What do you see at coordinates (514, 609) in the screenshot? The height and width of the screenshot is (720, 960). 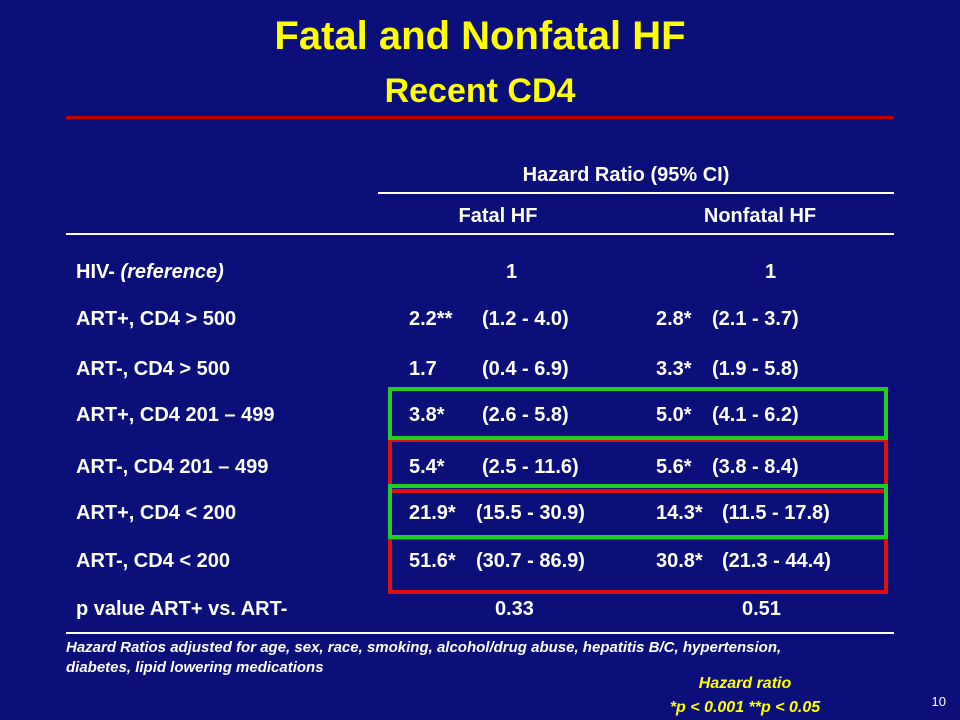 I see `pvalue-fatal: 0.33` at bounding box center [514, 609].